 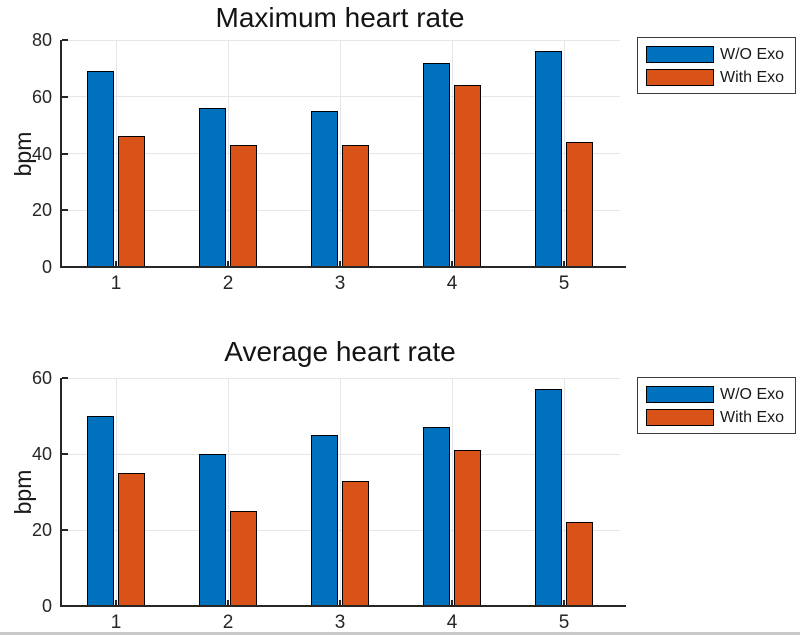 What do you see at coordinates (41, 40) in the screenshot?
I see `y-tick-label: 80` at bounding box center [41, 40].